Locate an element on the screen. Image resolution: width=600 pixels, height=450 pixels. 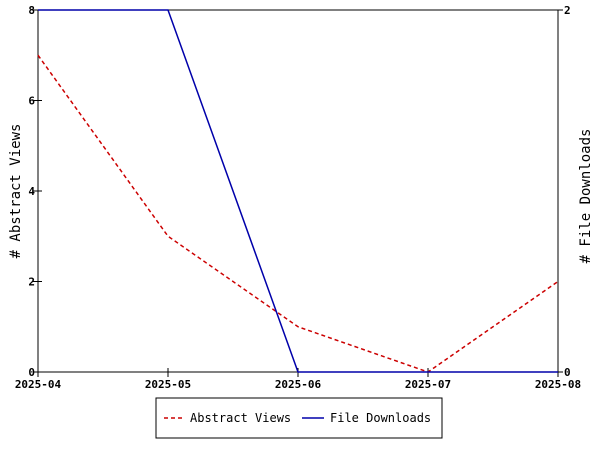
legend-box is located at coordinates (299, 418).